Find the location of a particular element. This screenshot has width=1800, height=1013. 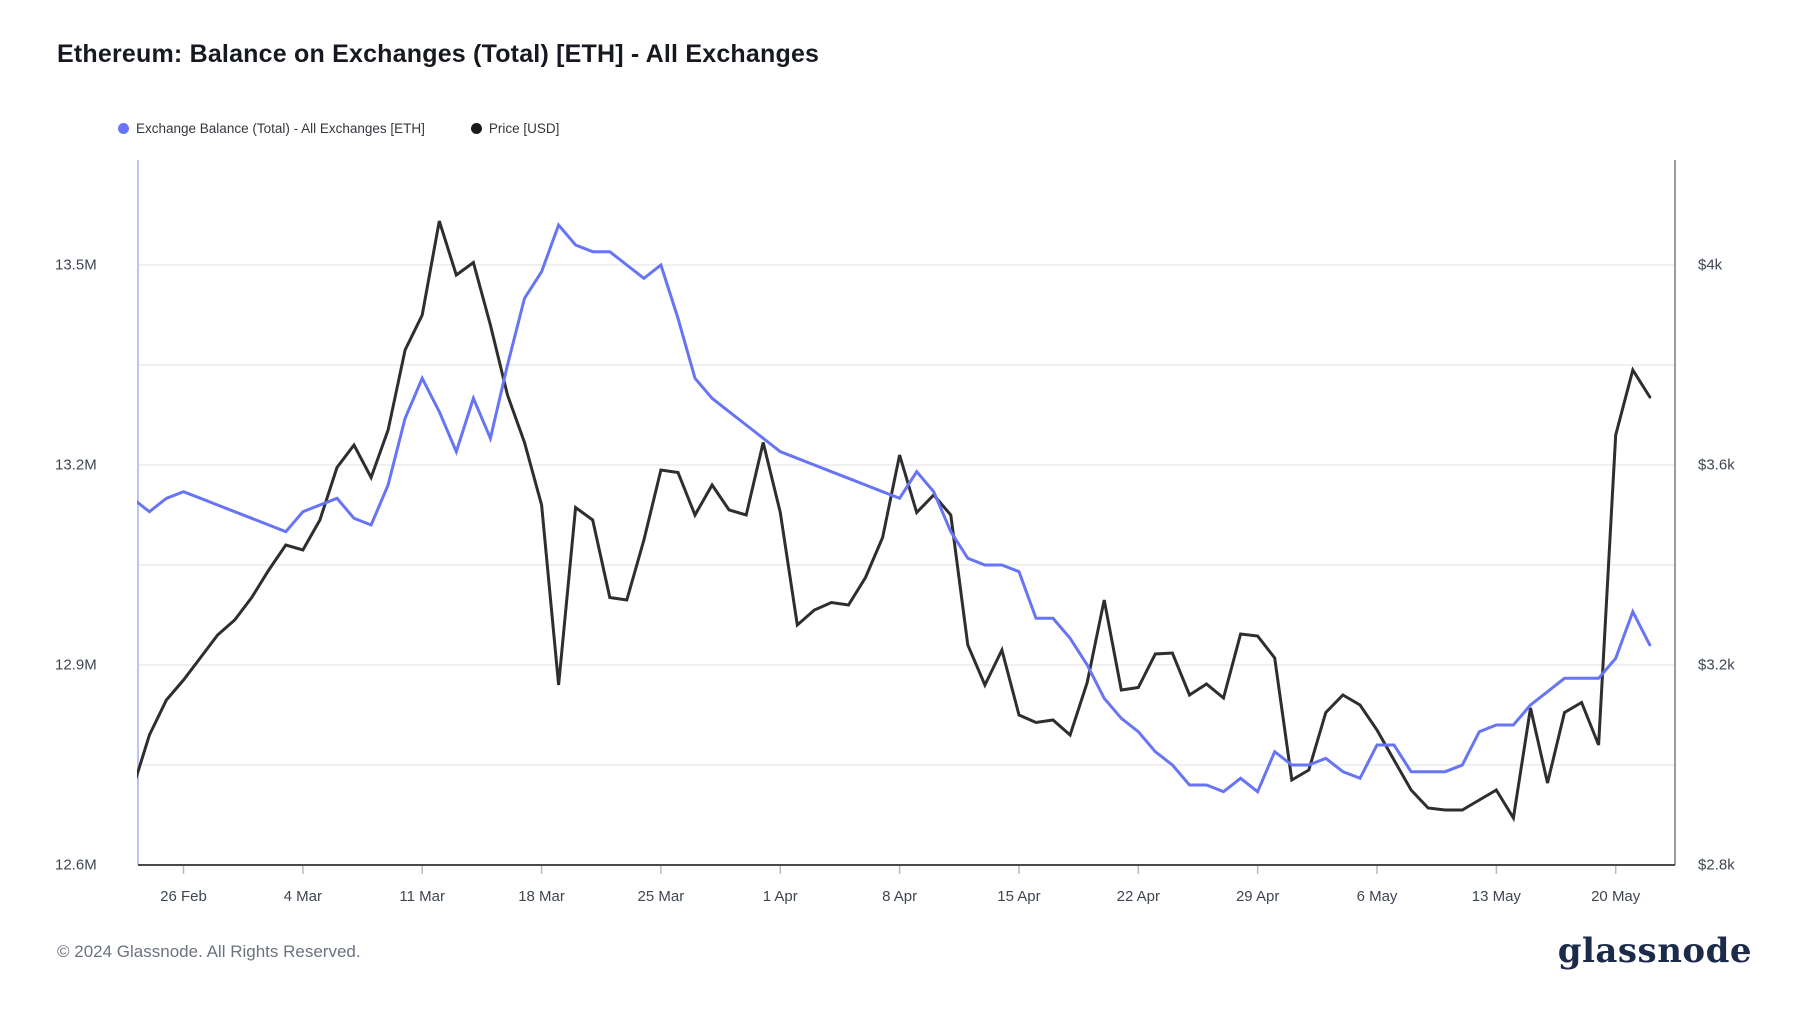

x-axis-label: 29 Apr is located at coordinates (1257, 896).